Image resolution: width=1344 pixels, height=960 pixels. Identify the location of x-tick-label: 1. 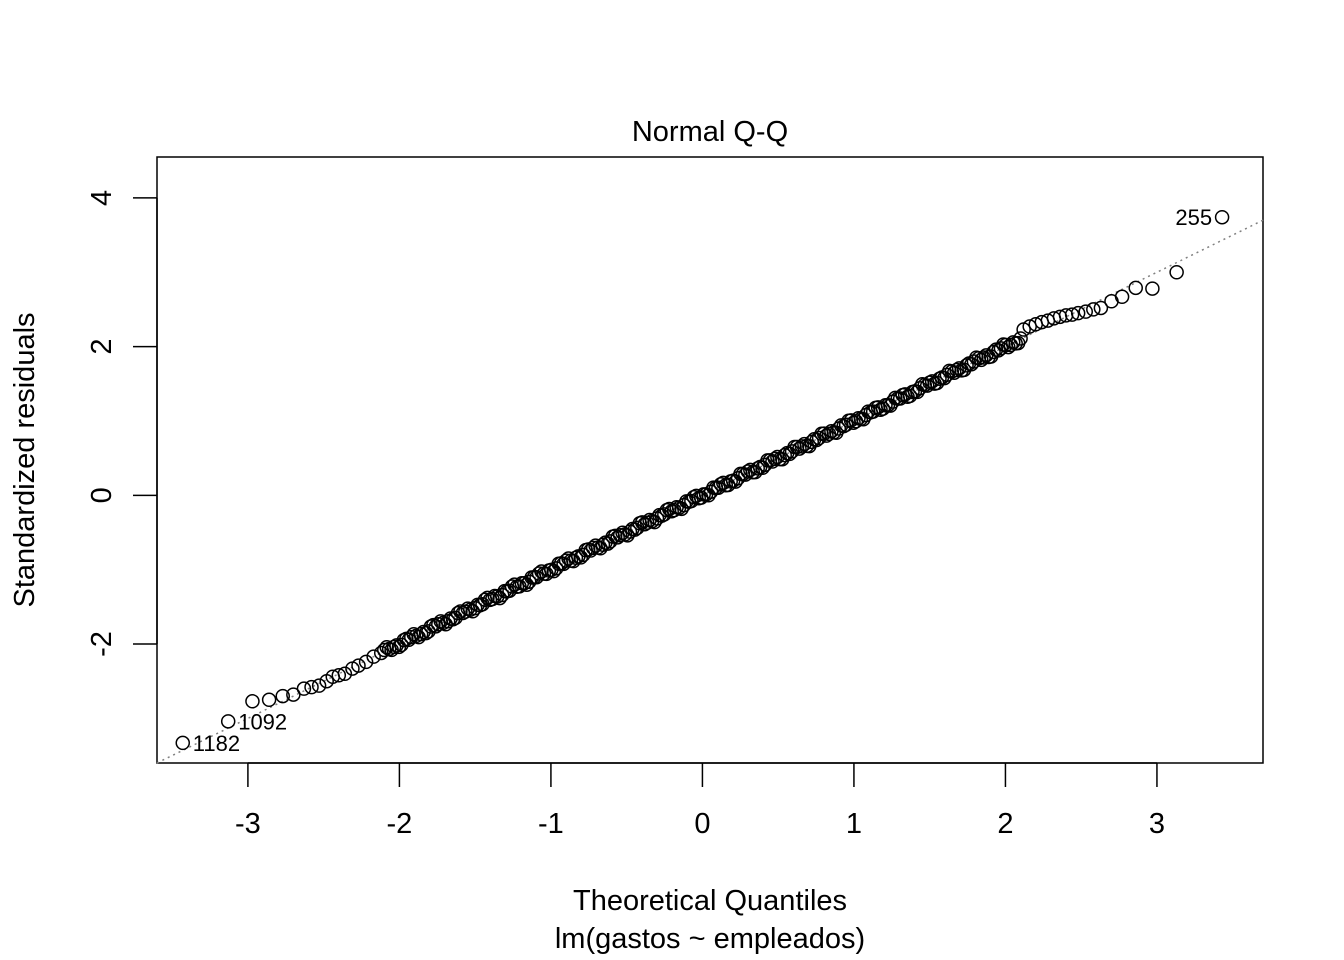
(854, 824).